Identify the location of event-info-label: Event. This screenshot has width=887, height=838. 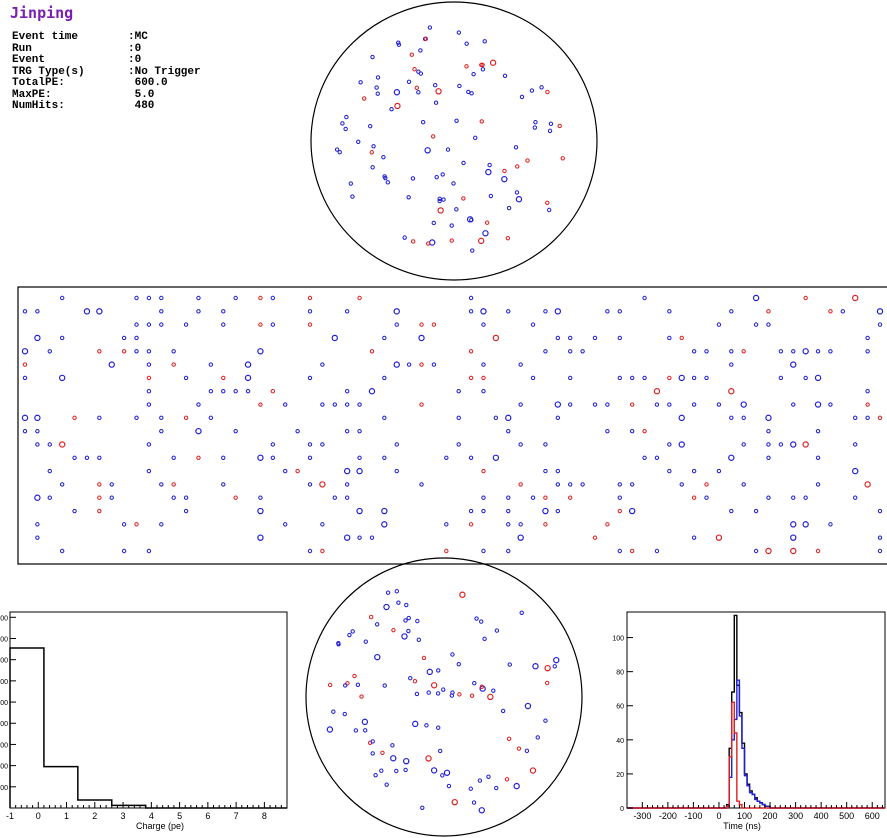
(29, 60).